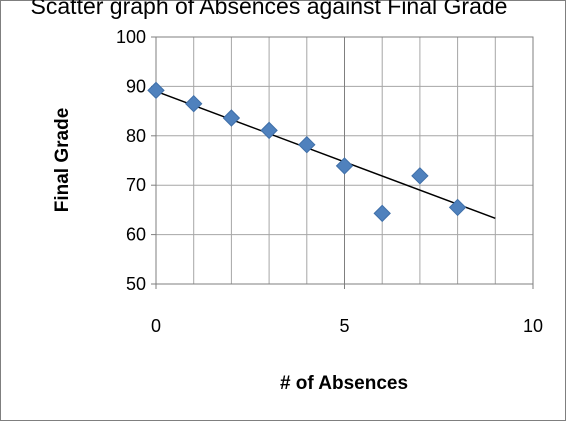 The height and width of the screenshot is (423, 568). Describe the element at coordinates (344, 383) in the screenshot. I see `x-axis-title: # of Absences` at that location.